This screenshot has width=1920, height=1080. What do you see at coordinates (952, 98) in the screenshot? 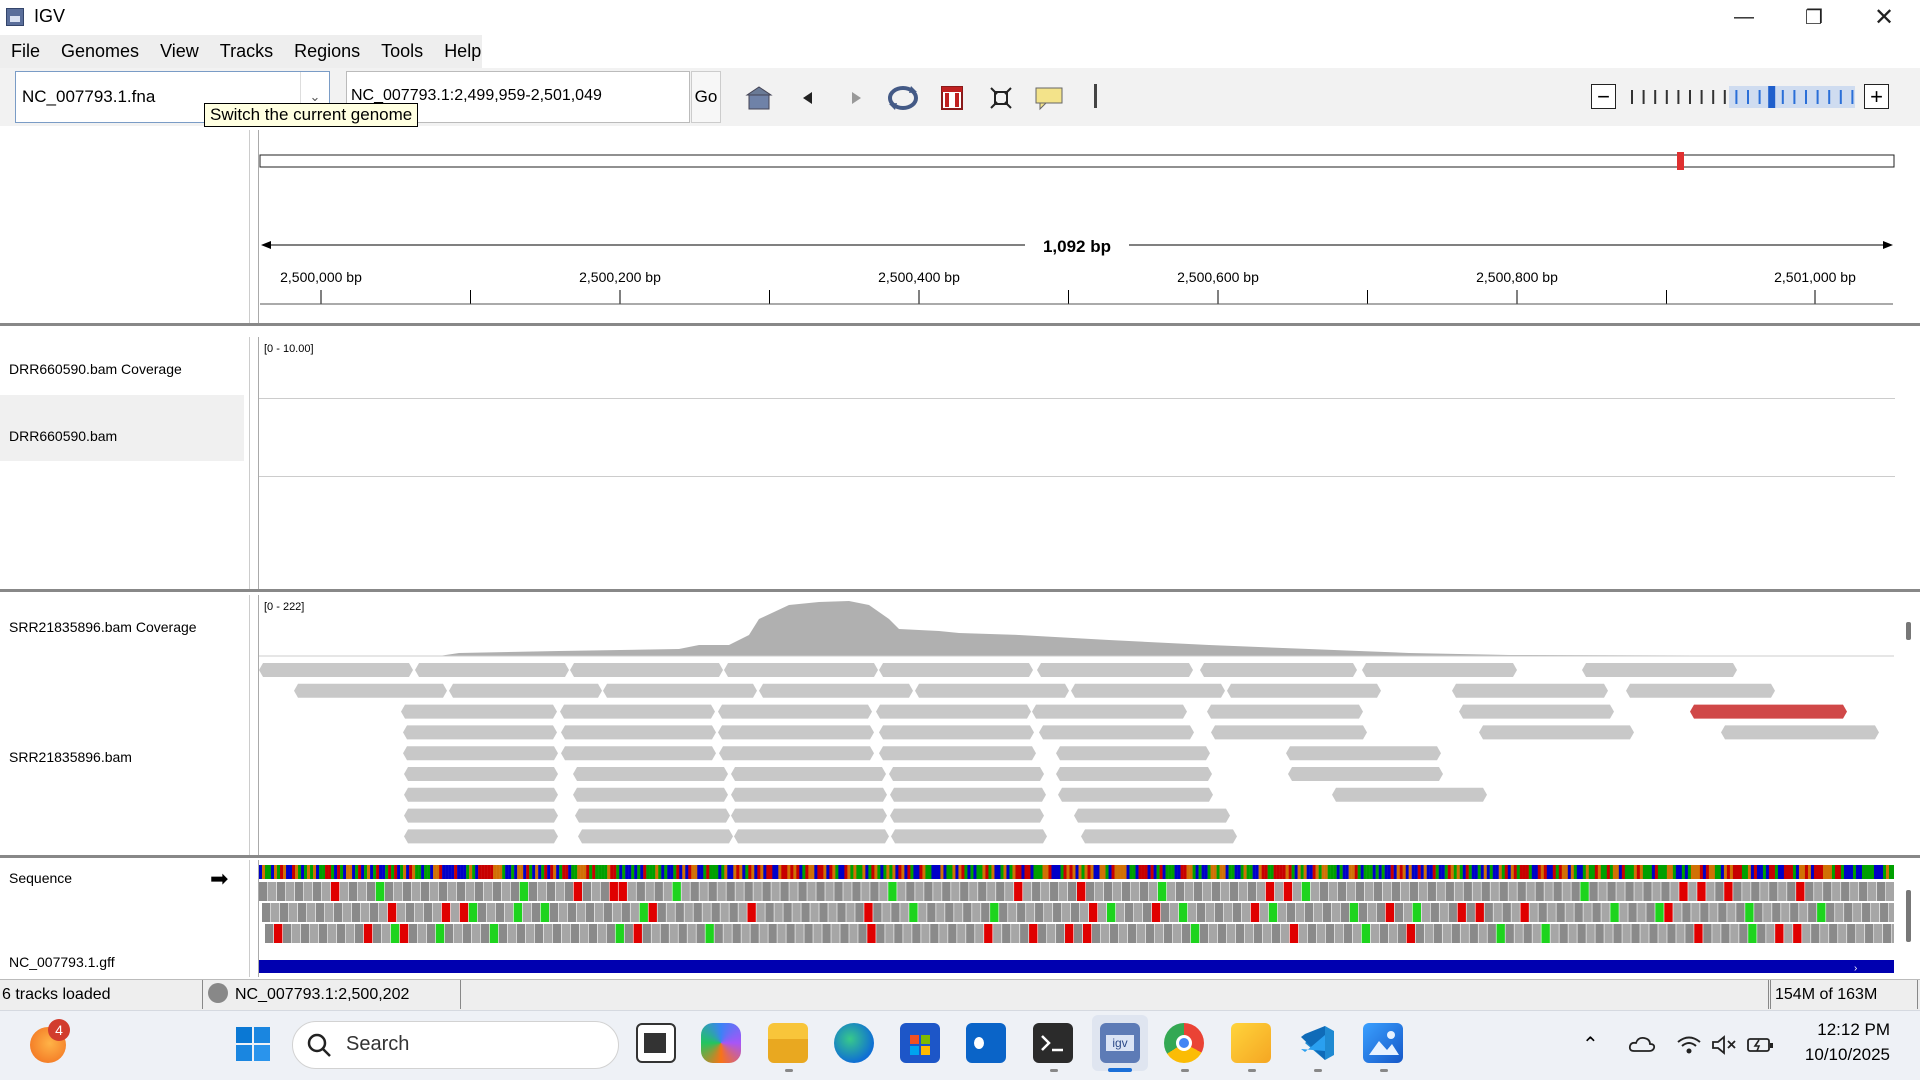
I see `roi-icon` at bounding box center [952, 98].